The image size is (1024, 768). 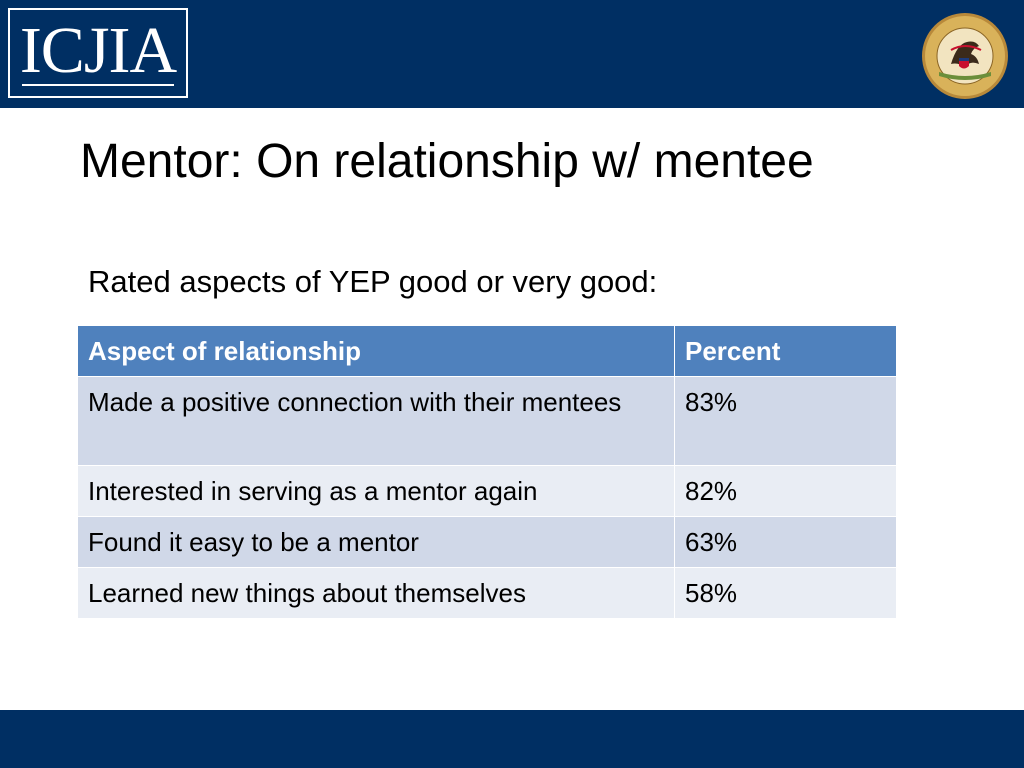 I want to click on table-row: Learned new things about themselves 58%, so click(x=487, y=593).